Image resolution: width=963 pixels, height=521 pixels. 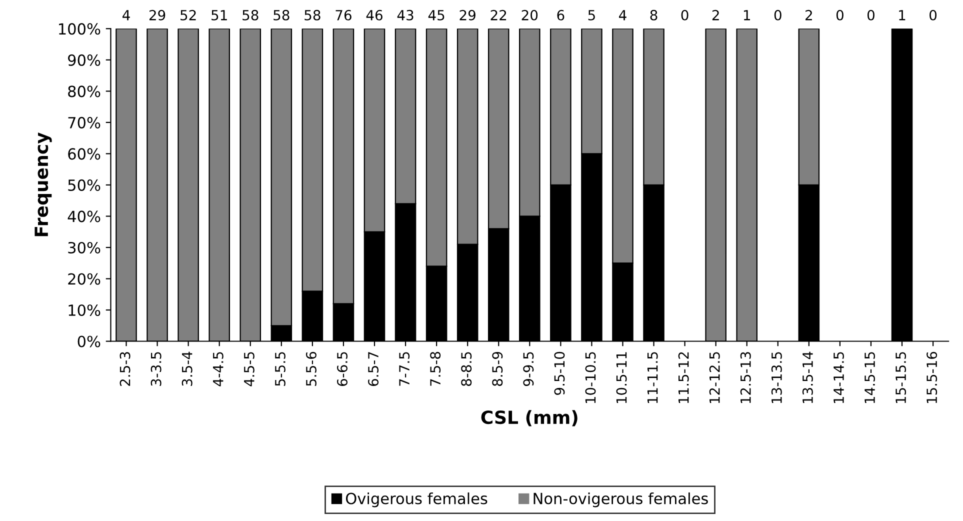 I want to click on x-tick-label: 11.5-12, so click(x=683, y=378).